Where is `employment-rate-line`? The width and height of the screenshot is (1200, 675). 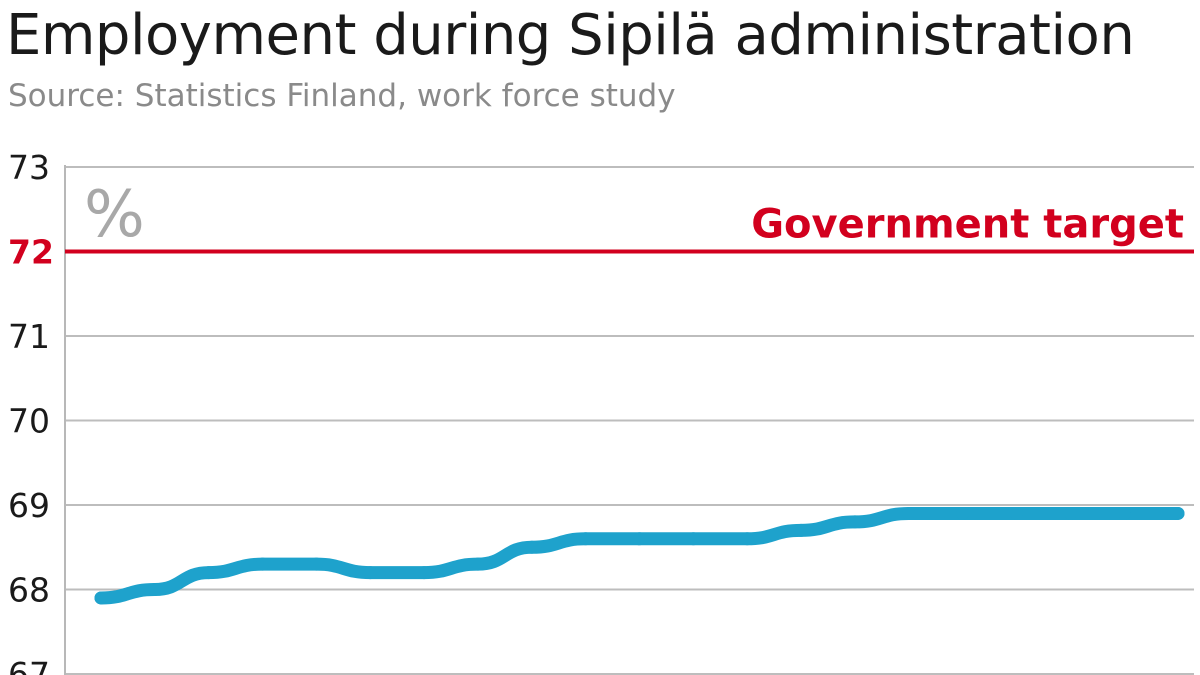 employment-rate-line is located at coordinates (639, 555).